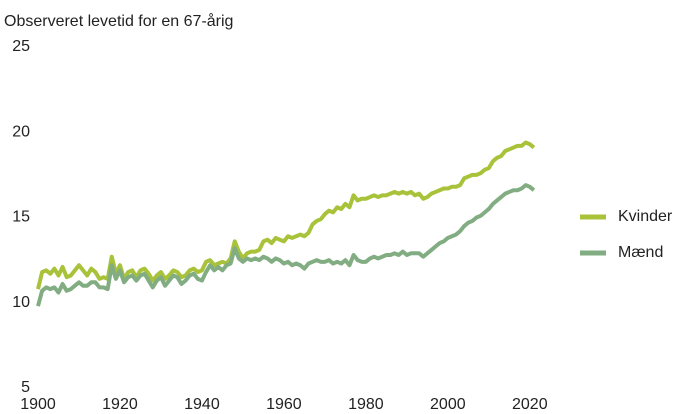 The width and height of the screenshot is (683, 414). What do you see at coordinates (120, 404) in the screenshot?
I see `x-tick-label: 1920` at bounding box center [120, 404].